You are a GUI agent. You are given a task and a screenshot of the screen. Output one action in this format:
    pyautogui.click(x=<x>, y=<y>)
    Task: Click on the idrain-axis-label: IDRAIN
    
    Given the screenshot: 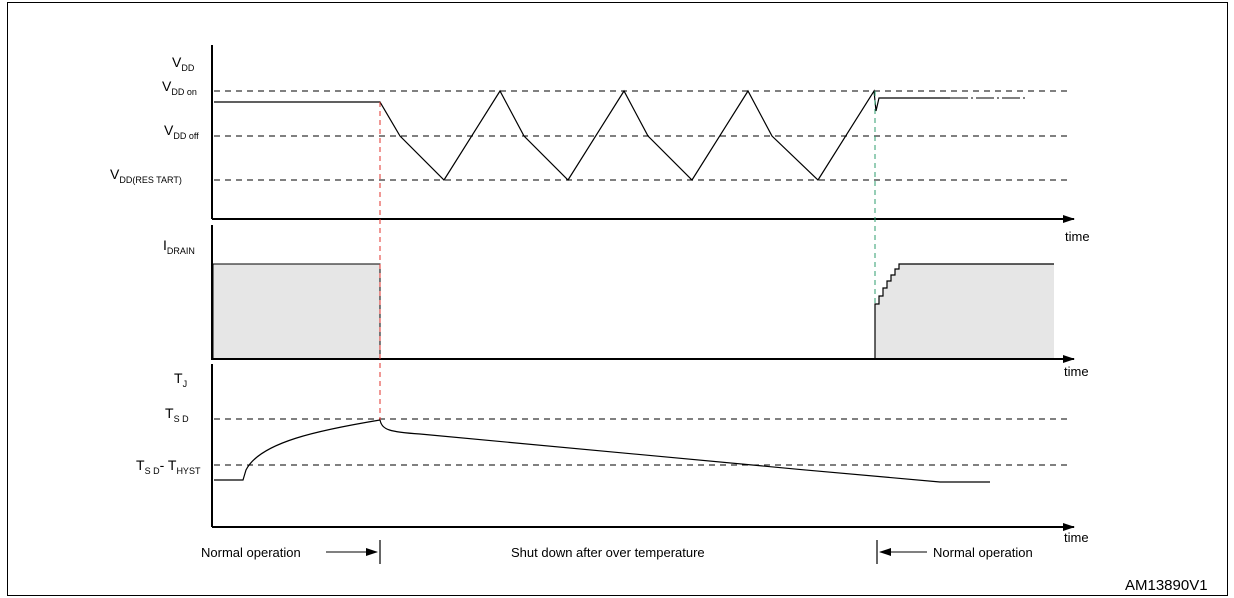 What is the action you would take?
    pyautogui.click(x=179, y=246)
    